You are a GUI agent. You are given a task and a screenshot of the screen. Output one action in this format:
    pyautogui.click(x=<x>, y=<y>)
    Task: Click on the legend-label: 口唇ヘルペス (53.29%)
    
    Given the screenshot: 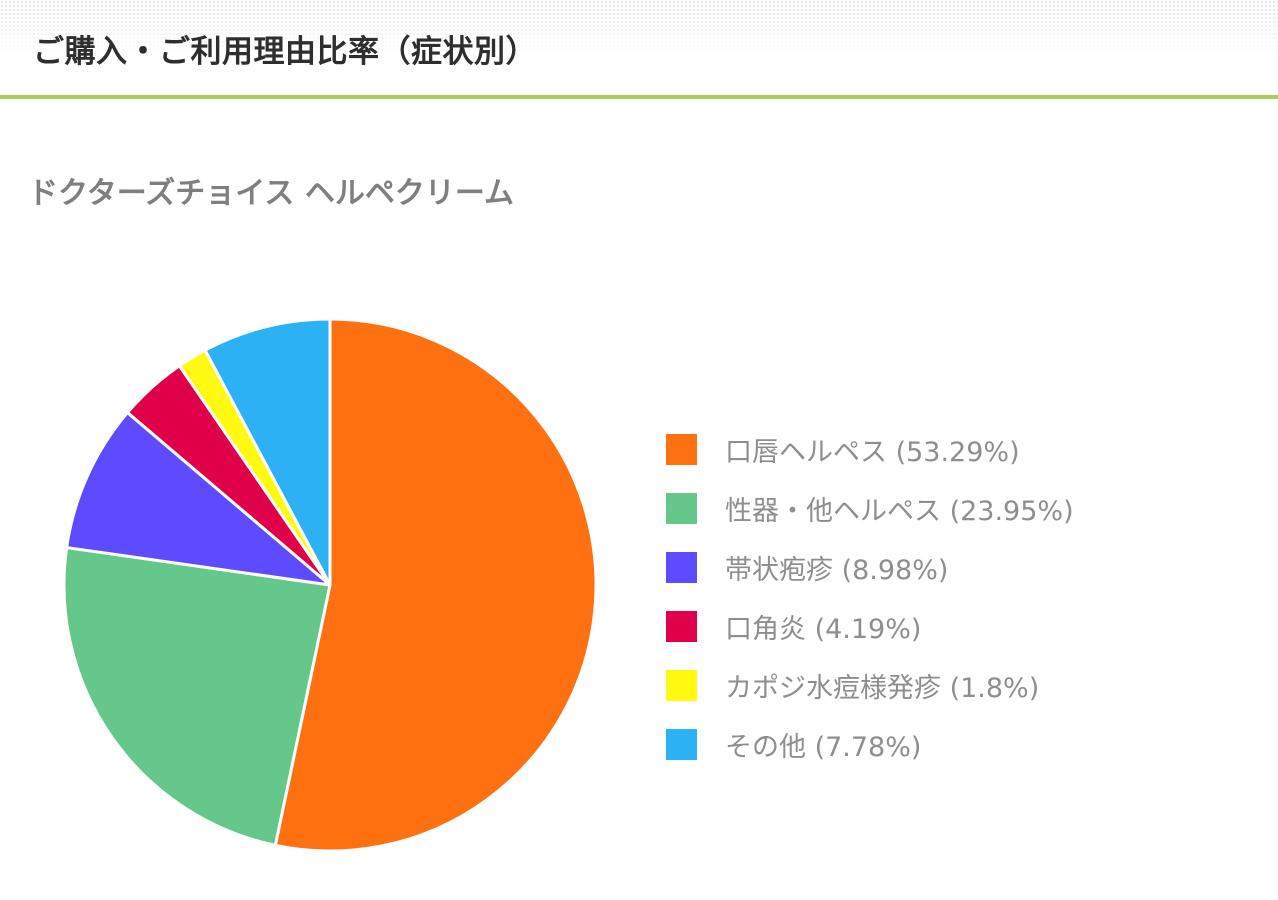 What is the action you would take?
    pyautogui.click(x=872, y=452)
    